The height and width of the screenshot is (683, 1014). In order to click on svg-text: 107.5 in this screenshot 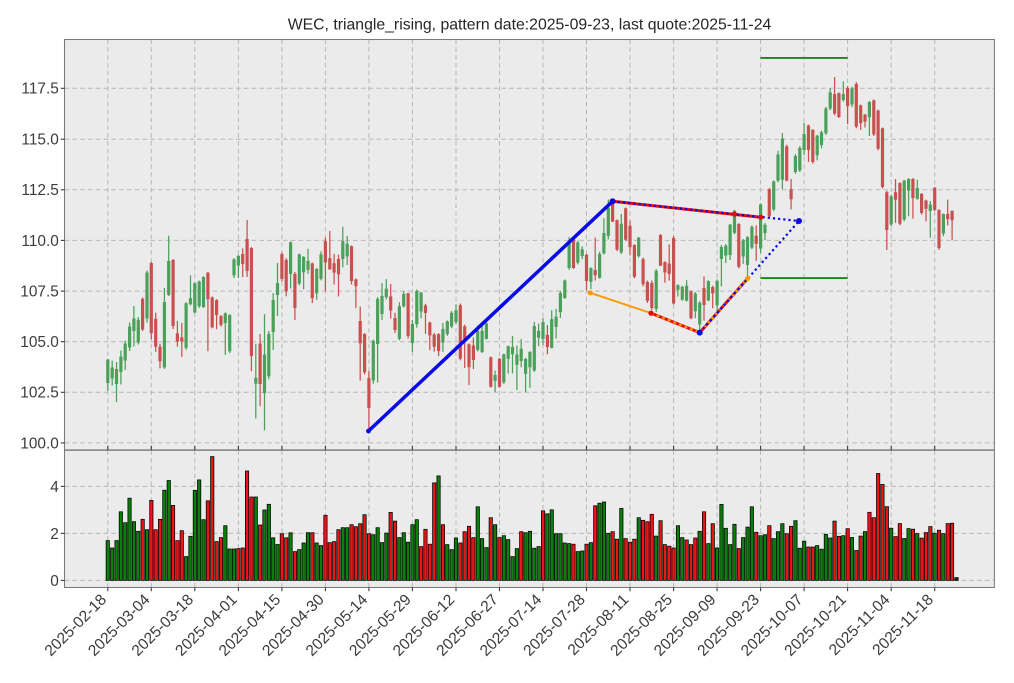, I will do `click(39, 292)`.